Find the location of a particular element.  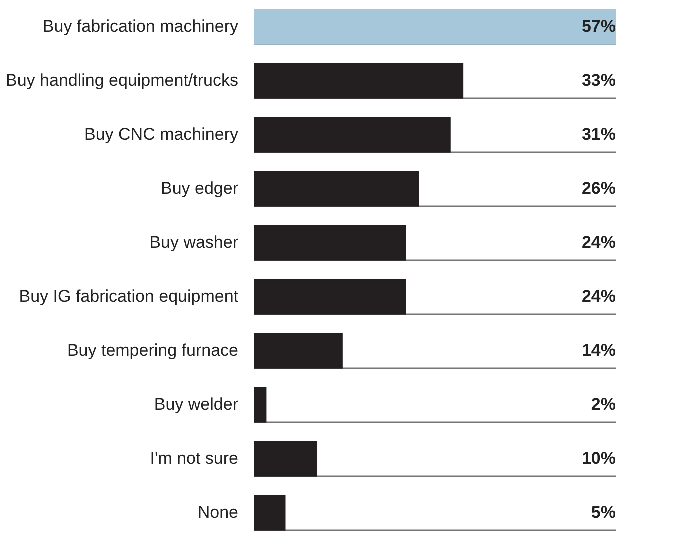

data-label: 14% is located at coordinates (599, 350).